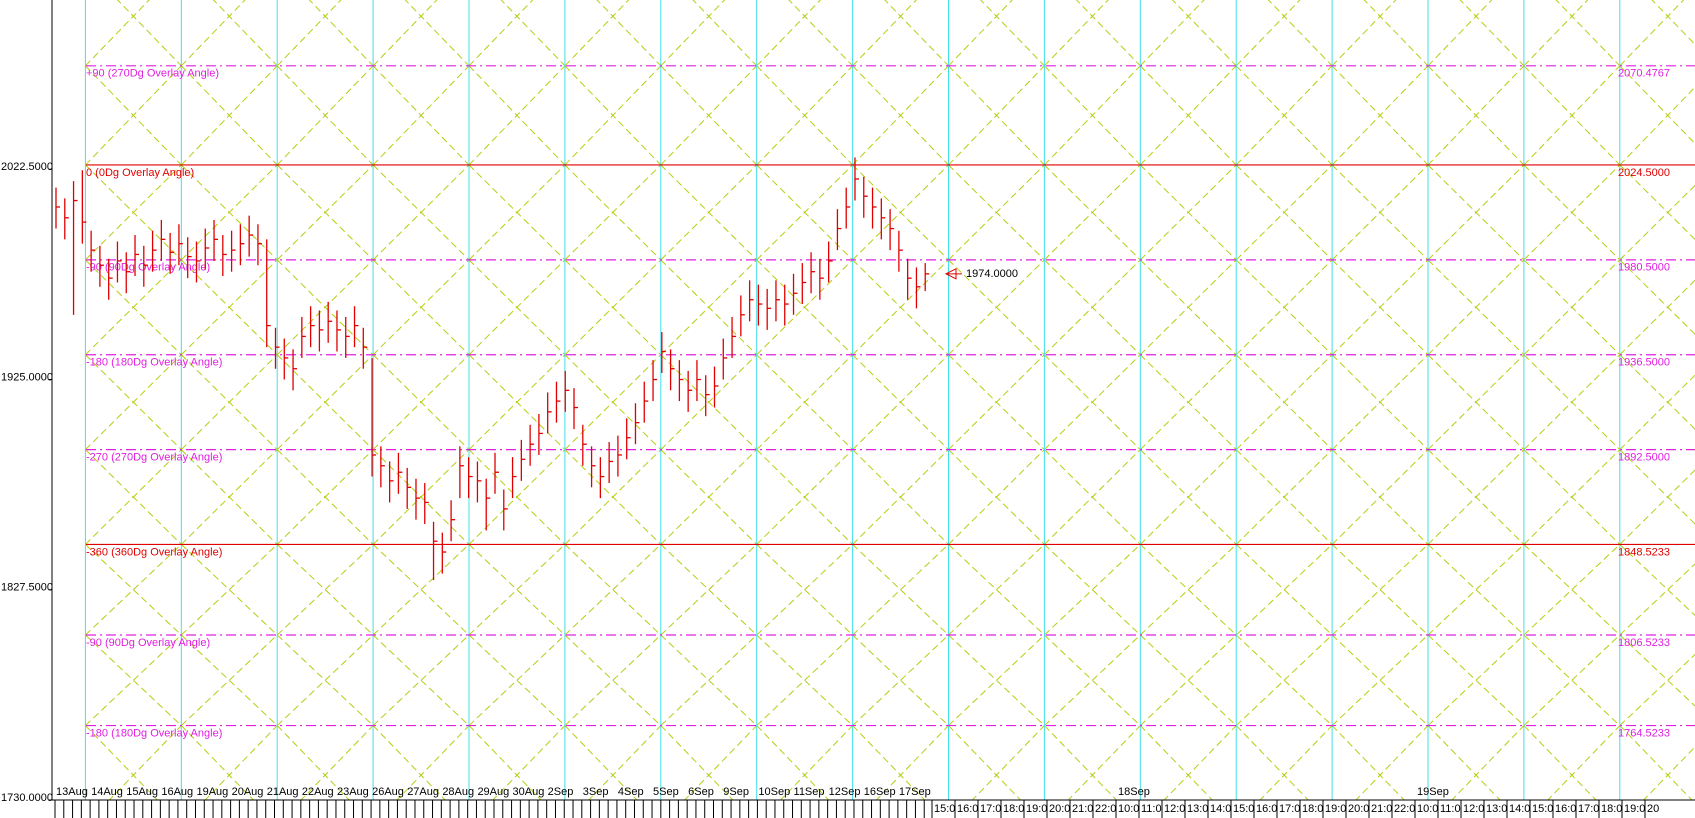 The image size is (1695, 818). Describe the element at coordinates (107, 792) in the screenshot. I see `x-tick-label: 14Aug` at that location.